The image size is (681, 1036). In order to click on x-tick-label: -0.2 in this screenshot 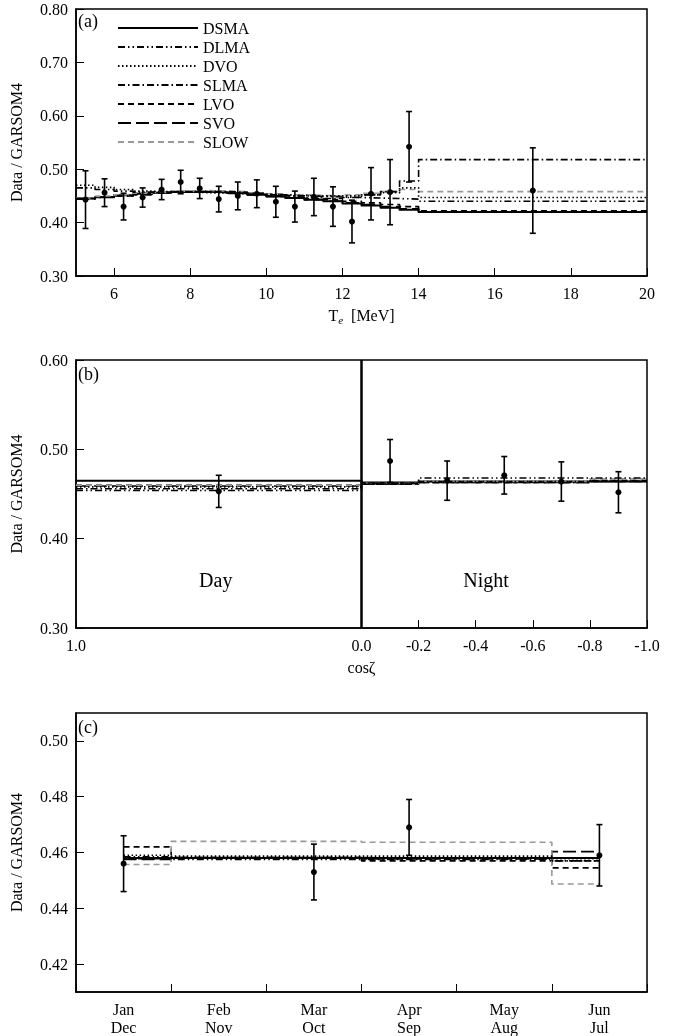, I will do `click(418, 645)`.